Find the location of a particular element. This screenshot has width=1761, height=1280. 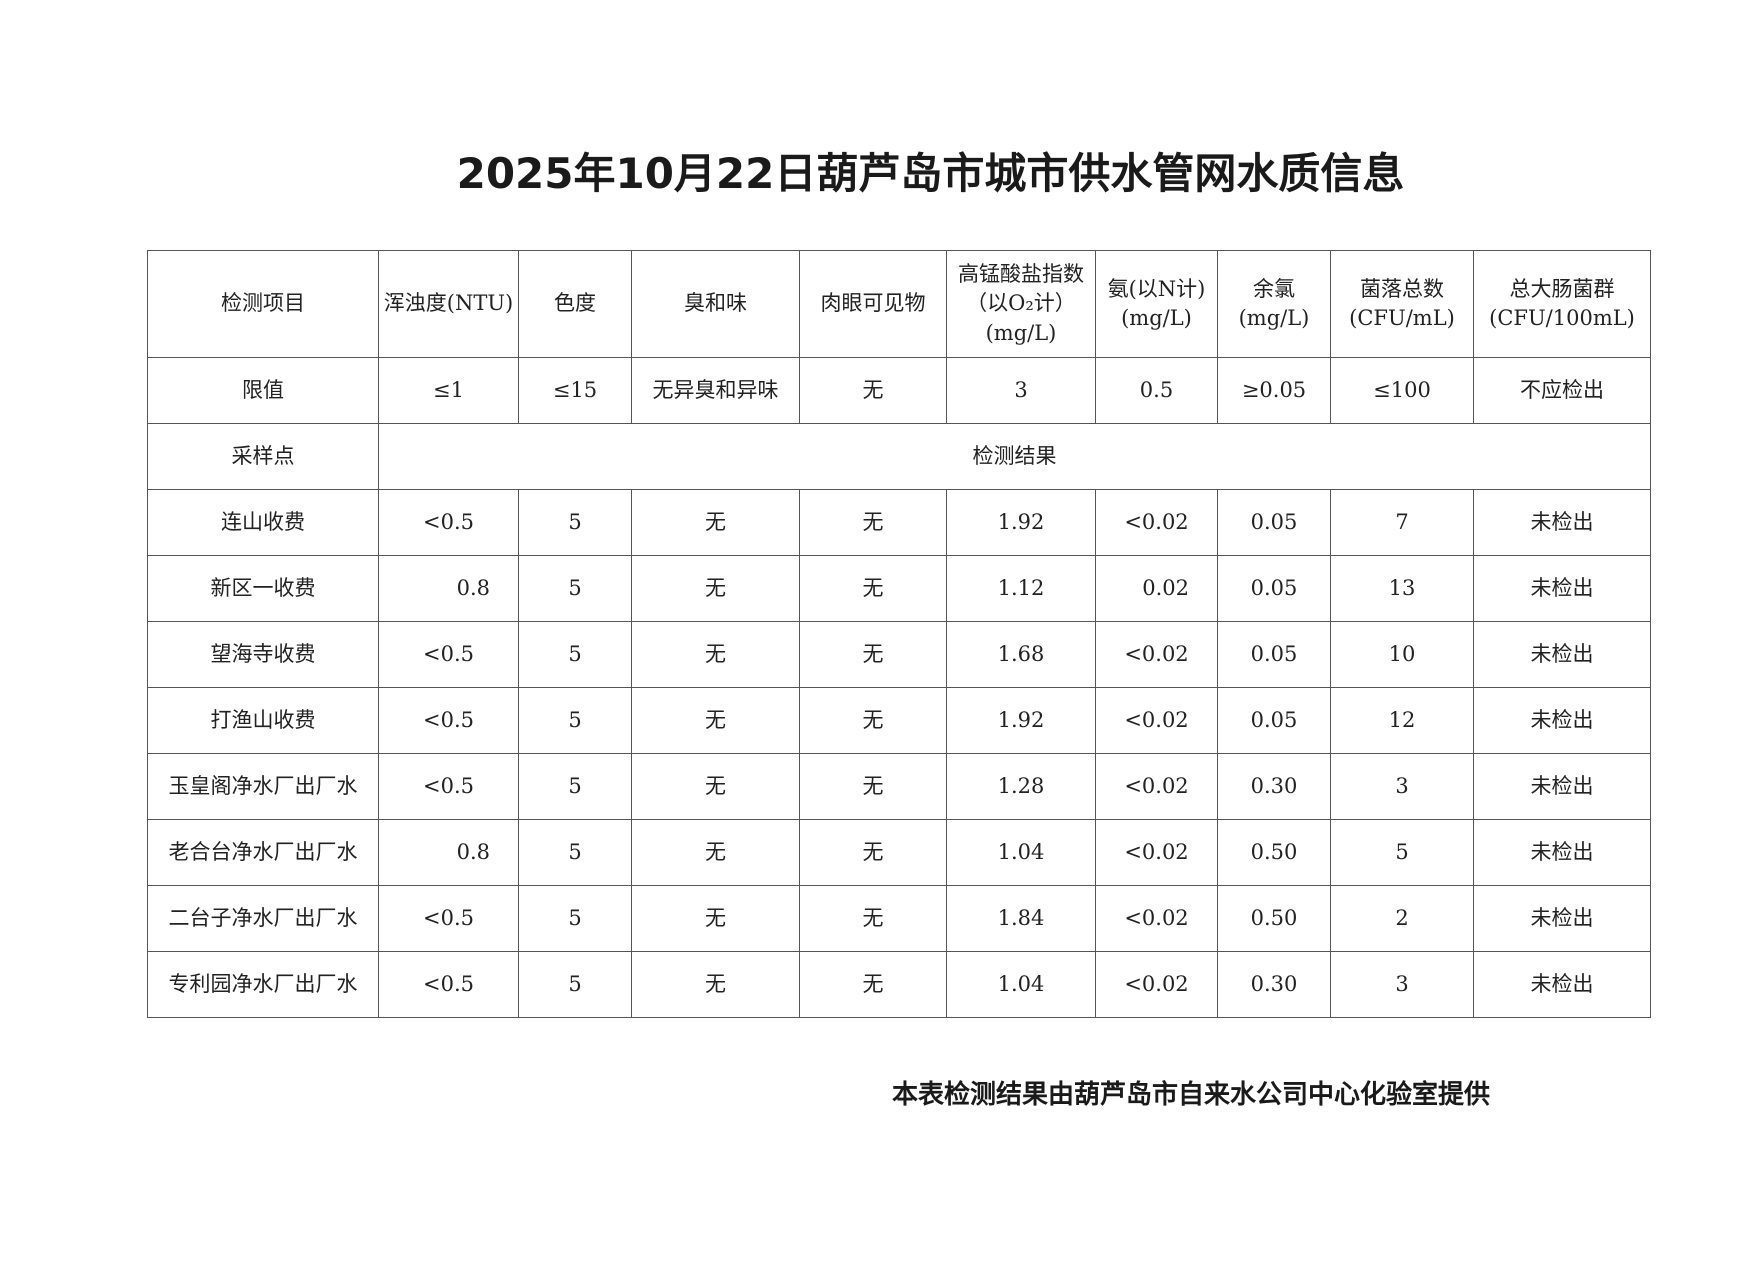

document-title: 2025年10月22日葫芦岛市城市供水管网水质信息 is located at coordinates (930, 173).